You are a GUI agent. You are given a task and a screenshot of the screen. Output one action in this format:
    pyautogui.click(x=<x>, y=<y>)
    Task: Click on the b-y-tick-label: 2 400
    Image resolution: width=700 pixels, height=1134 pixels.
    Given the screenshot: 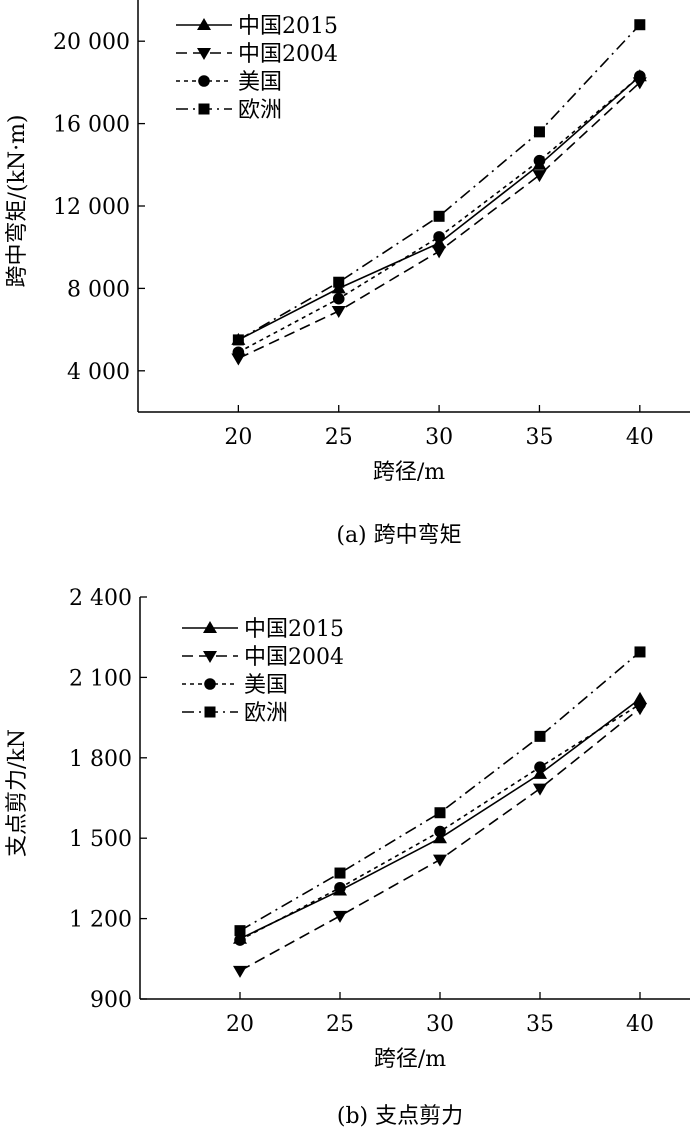 What is the action you would take?
    pyautogui.click(x=100, y=598)
    